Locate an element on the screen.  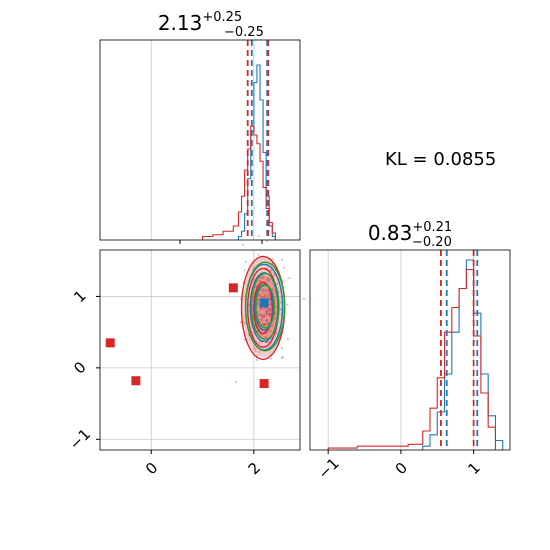
x-tick-label: 2 is located at coordinates (254, 468).